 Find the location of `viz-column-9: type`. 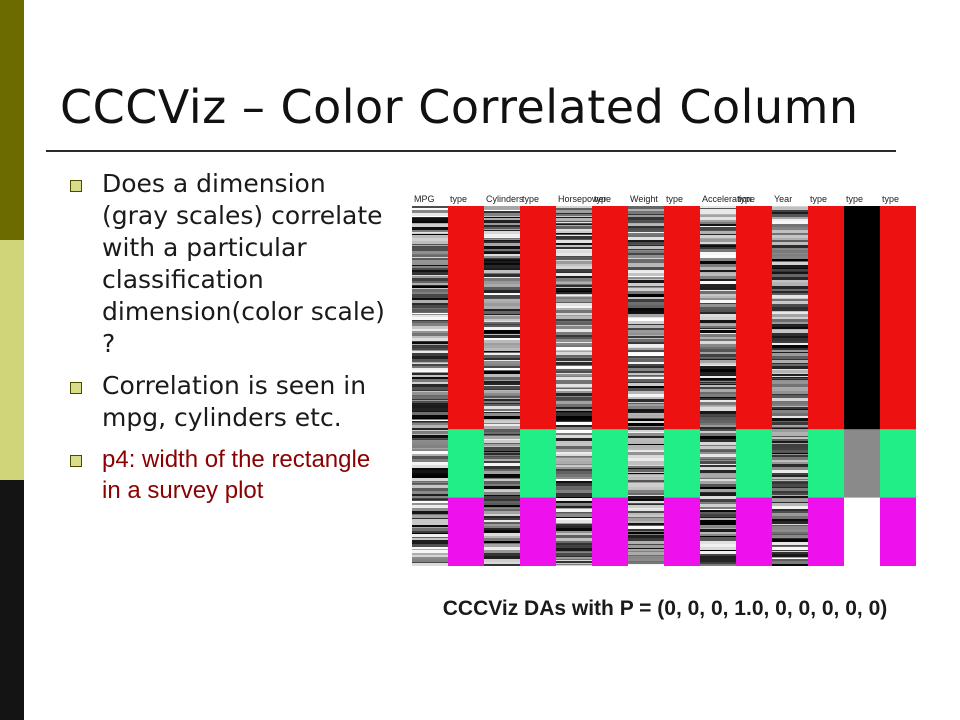

viz-column-9: type is located at coordinates (754, 380).